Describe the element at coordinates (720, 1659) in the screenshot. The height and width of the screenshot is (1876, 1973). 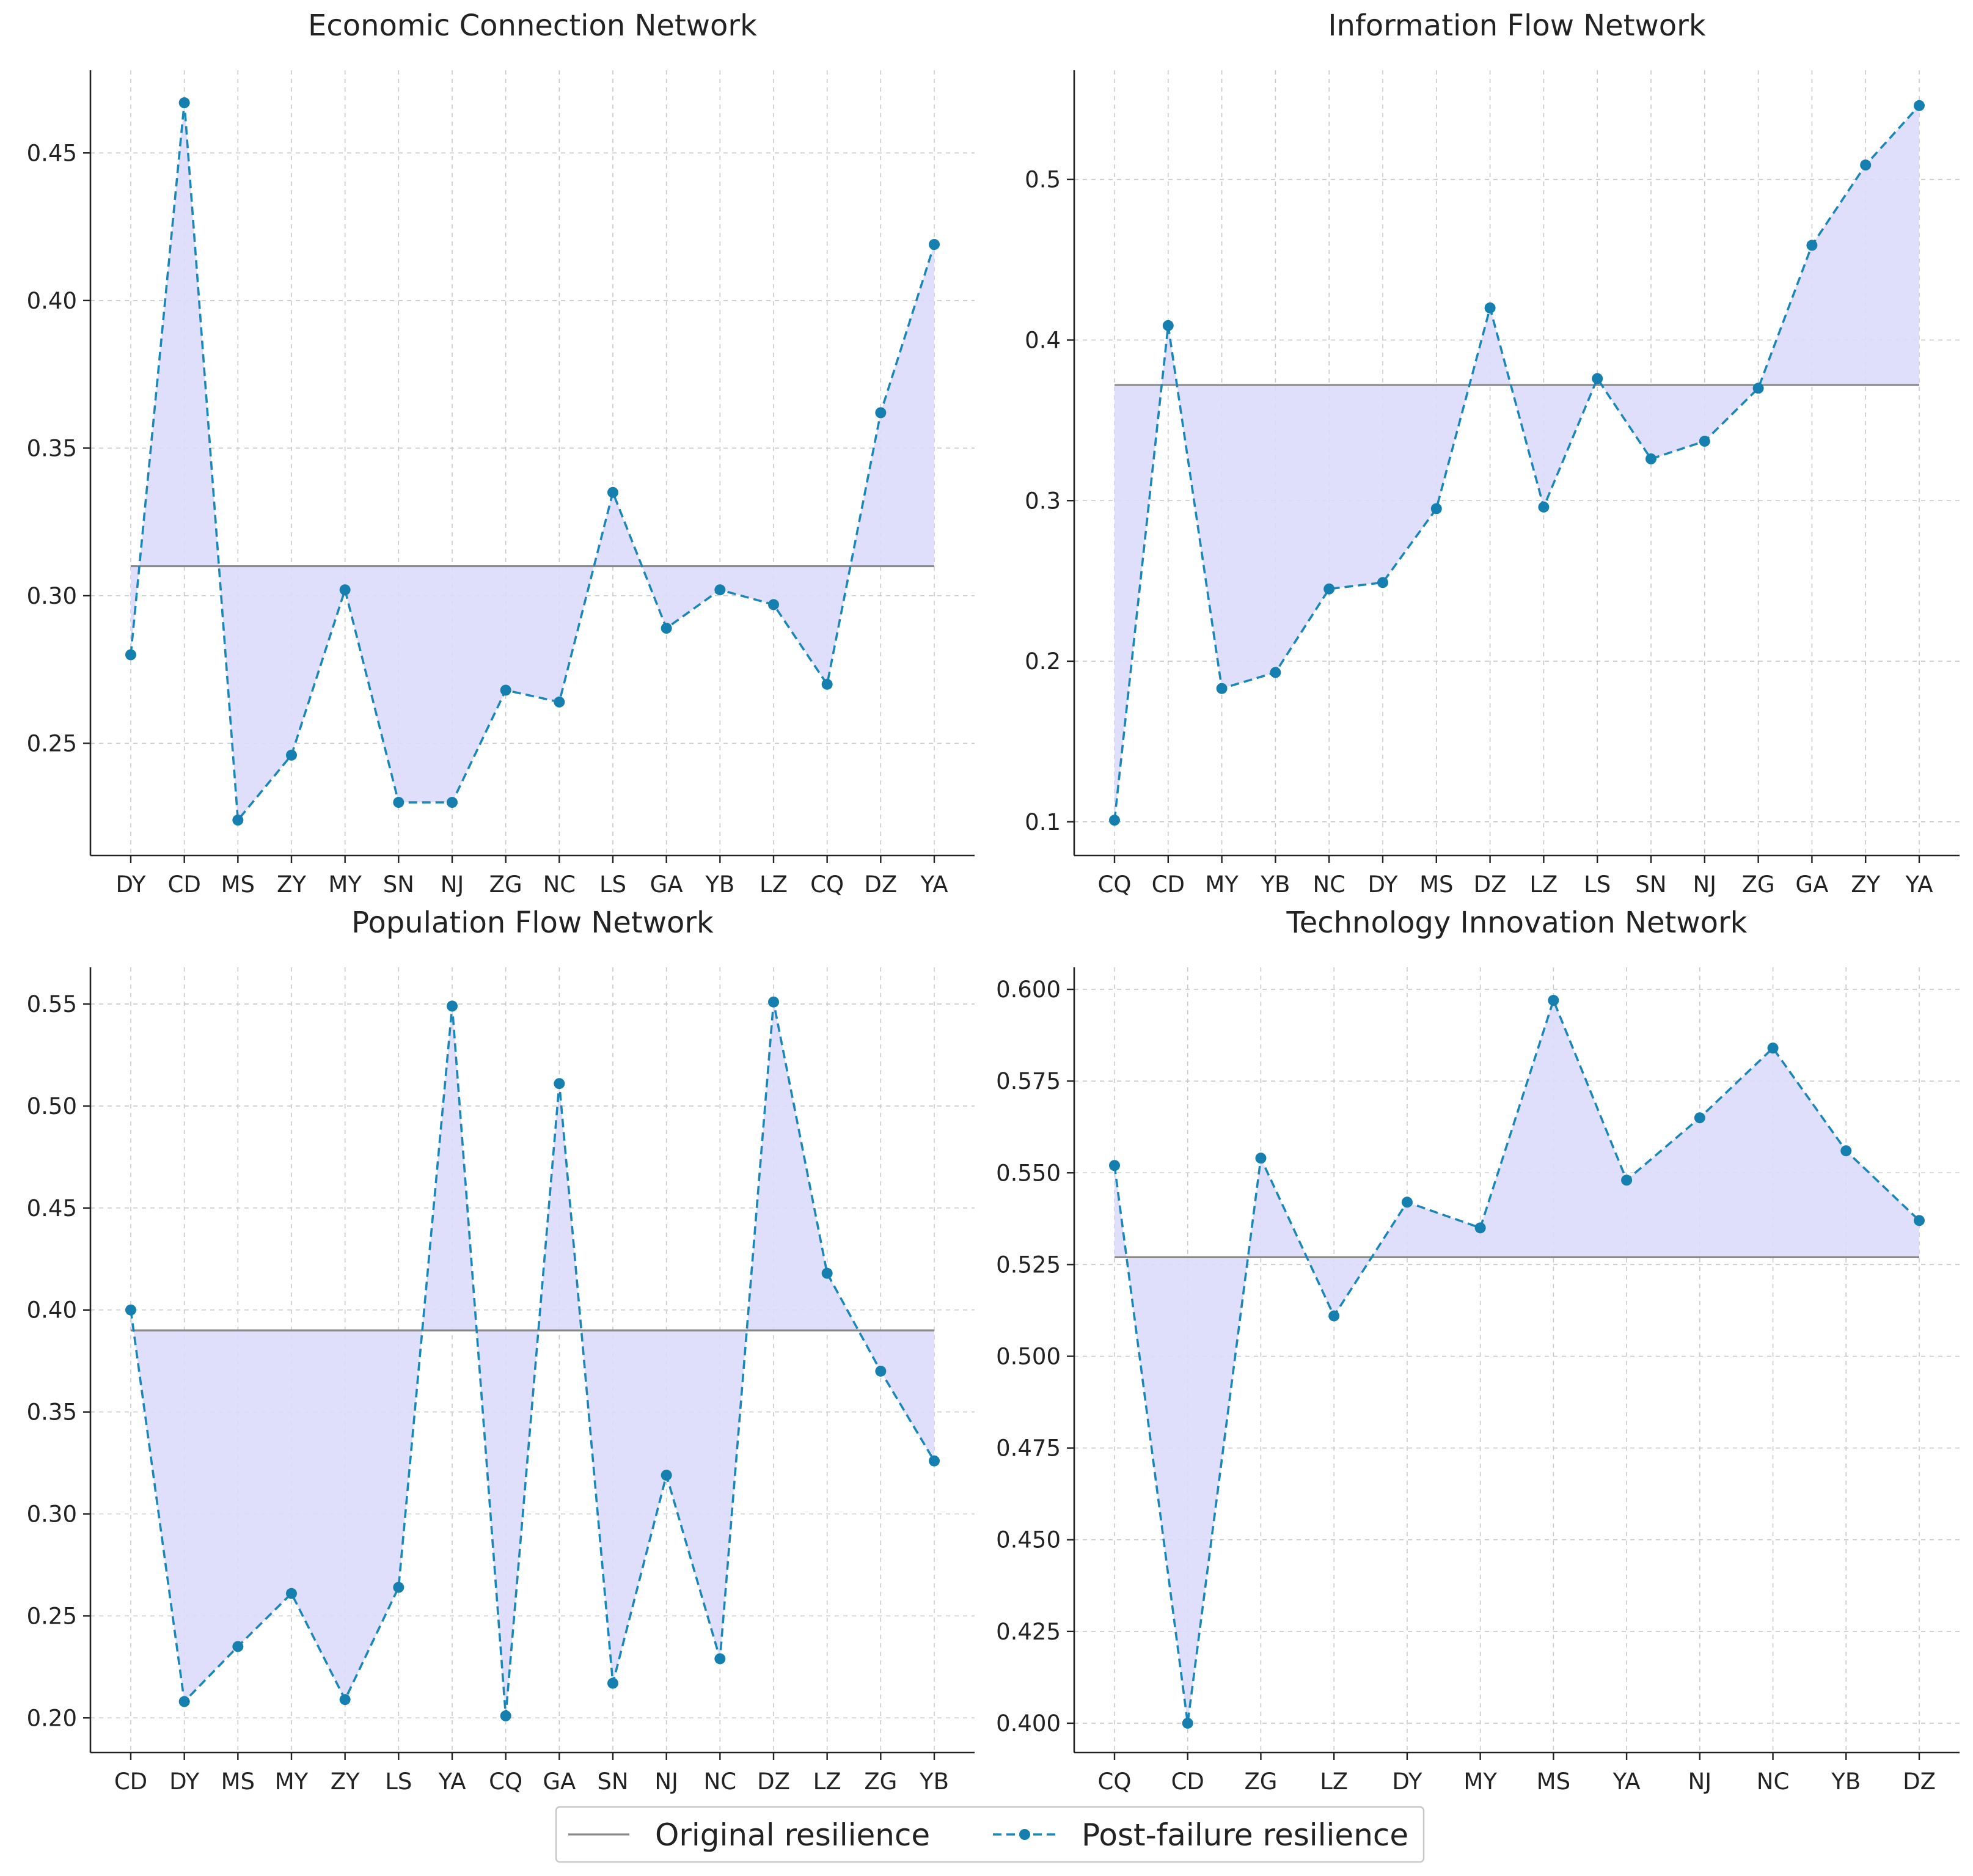
I see `data-point-nc` at that location.